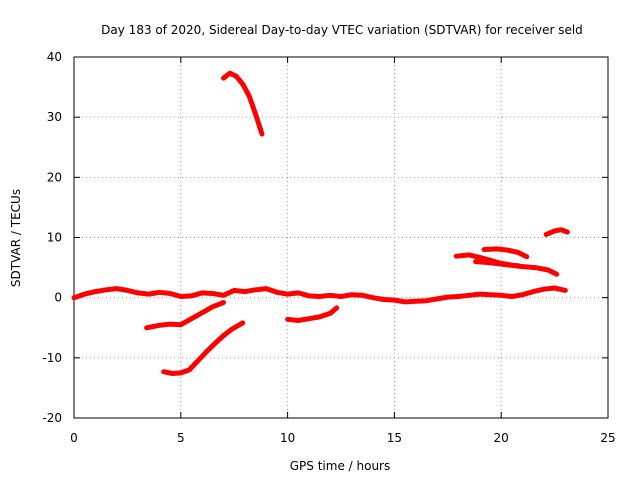 The image size is (640, 480). I want to click on x-tick-label: 0, so click(74, 438).